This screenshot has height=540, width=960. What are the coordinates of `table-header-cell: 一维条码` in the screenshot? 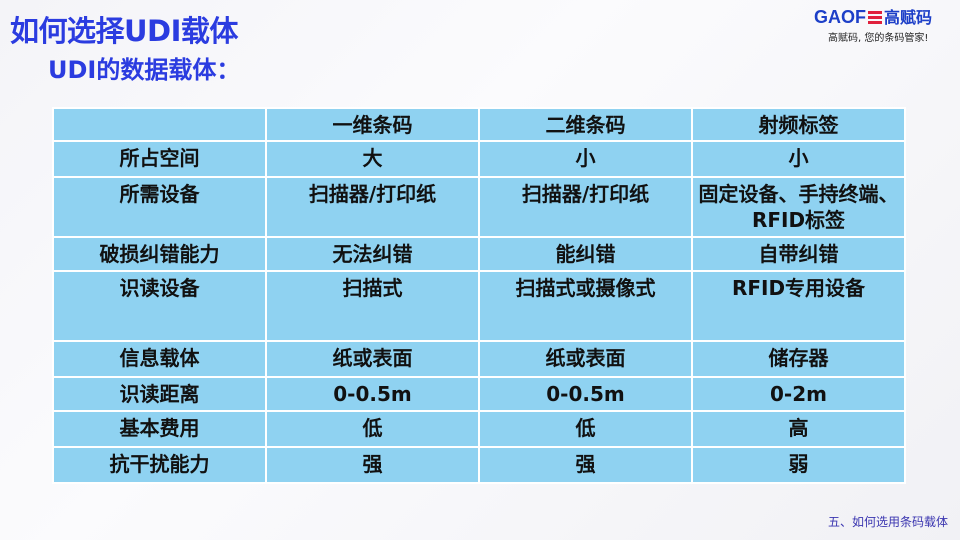 It's located at (372, 124).